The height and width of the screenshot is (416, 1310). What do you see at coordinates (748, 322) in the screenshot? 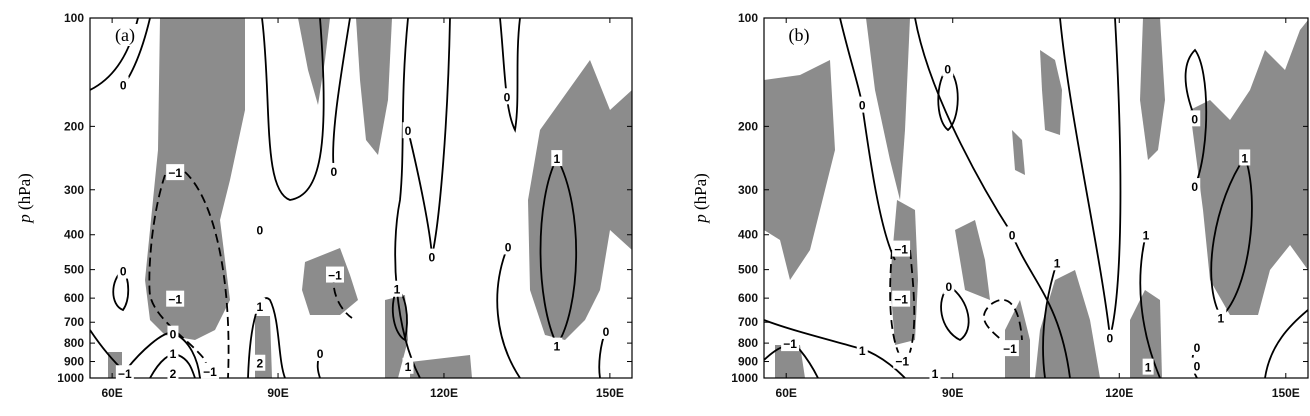
I see `y-tick-label: 700` at bounding box center [748, 322].